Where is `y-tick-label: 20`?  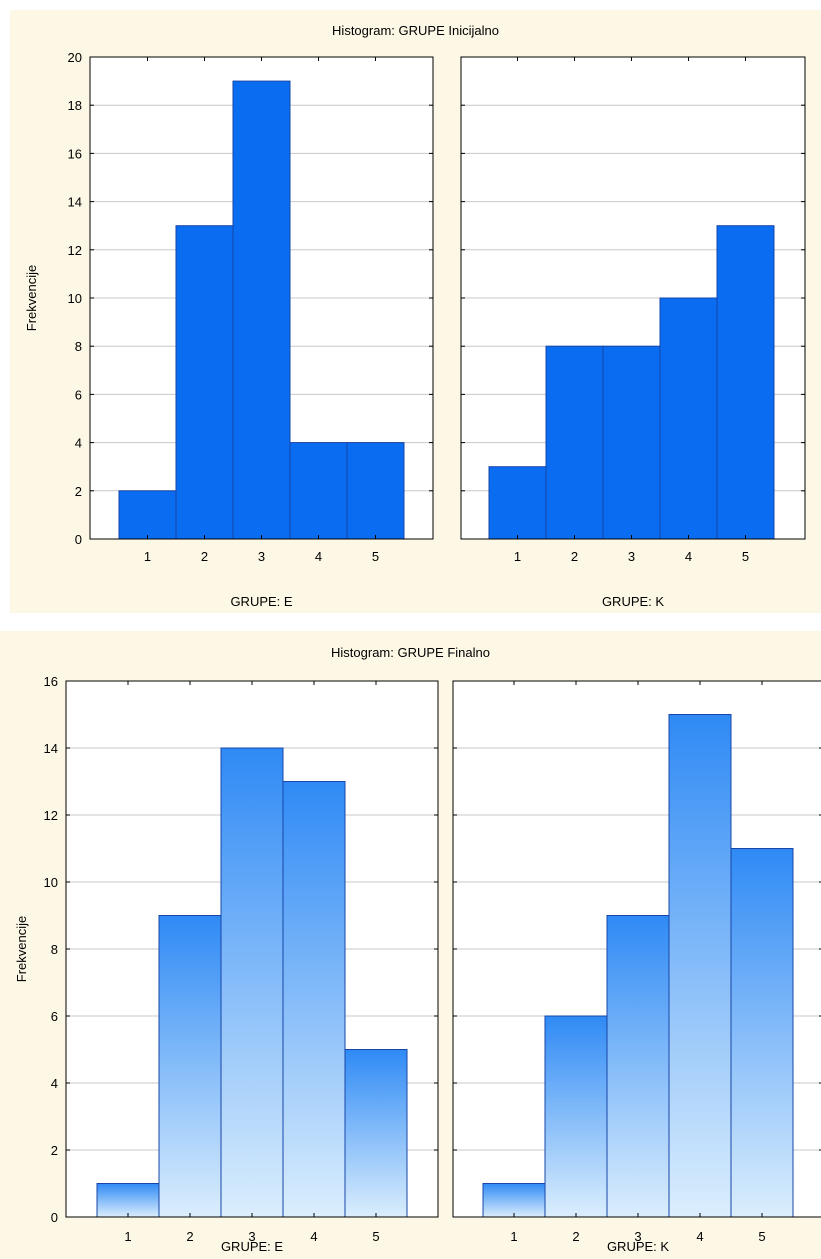 y-tick-label: 20 is located at coordinates (75, 57).